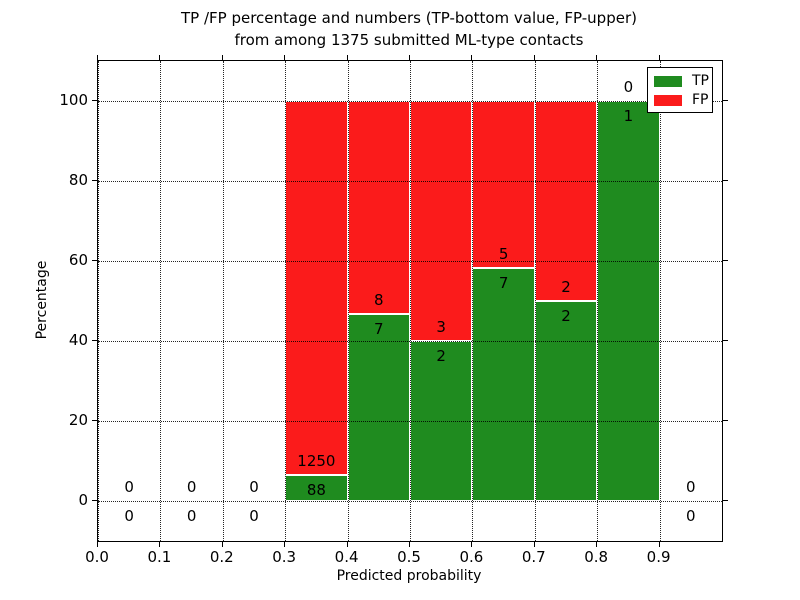 The height and width of the screenshot is (600, 800). Describe the element at coordinates (700, 81) in the screenshot. I see `tp-legend-label: TP` at that location.